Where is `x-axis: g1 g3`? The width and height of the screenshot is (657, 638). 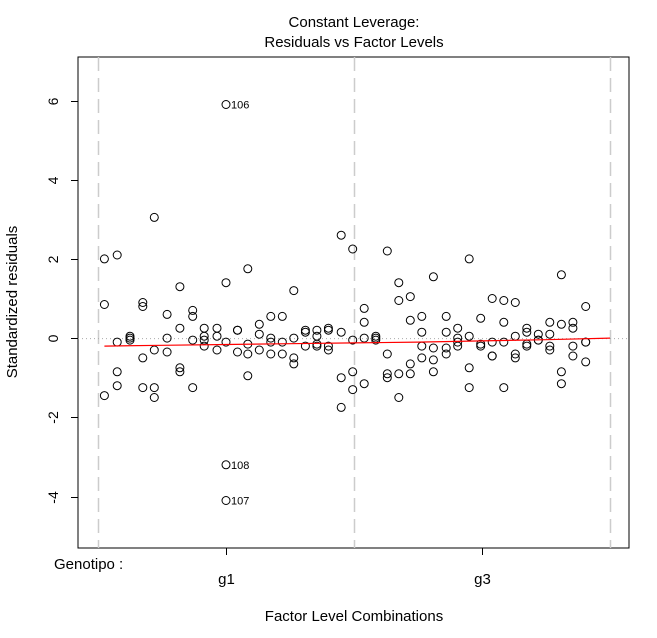
x-axis: g1 g3 is located at coordinates (354, 568).